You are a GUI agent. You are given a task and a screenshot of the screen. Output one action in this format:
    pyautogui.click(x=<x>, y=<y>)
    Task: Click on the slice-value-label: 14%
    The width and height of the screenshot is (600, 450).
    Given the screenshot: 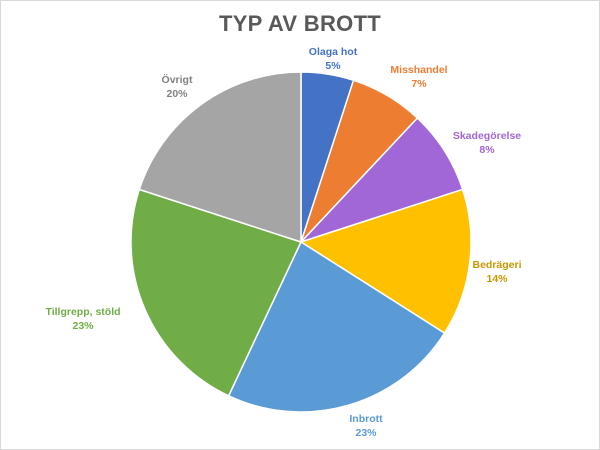 What is the action you would take?
    pyautogui.click(x=497, y=279)
    